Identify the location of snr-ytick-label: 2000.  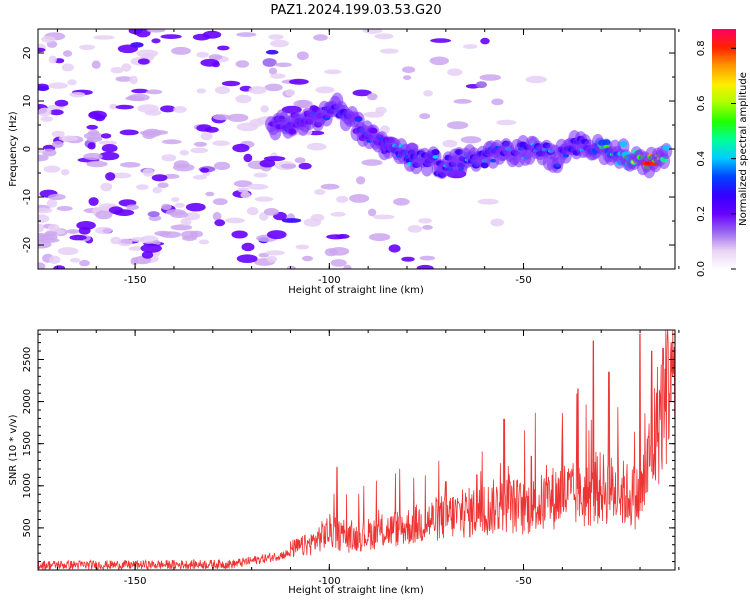
(27, 401).